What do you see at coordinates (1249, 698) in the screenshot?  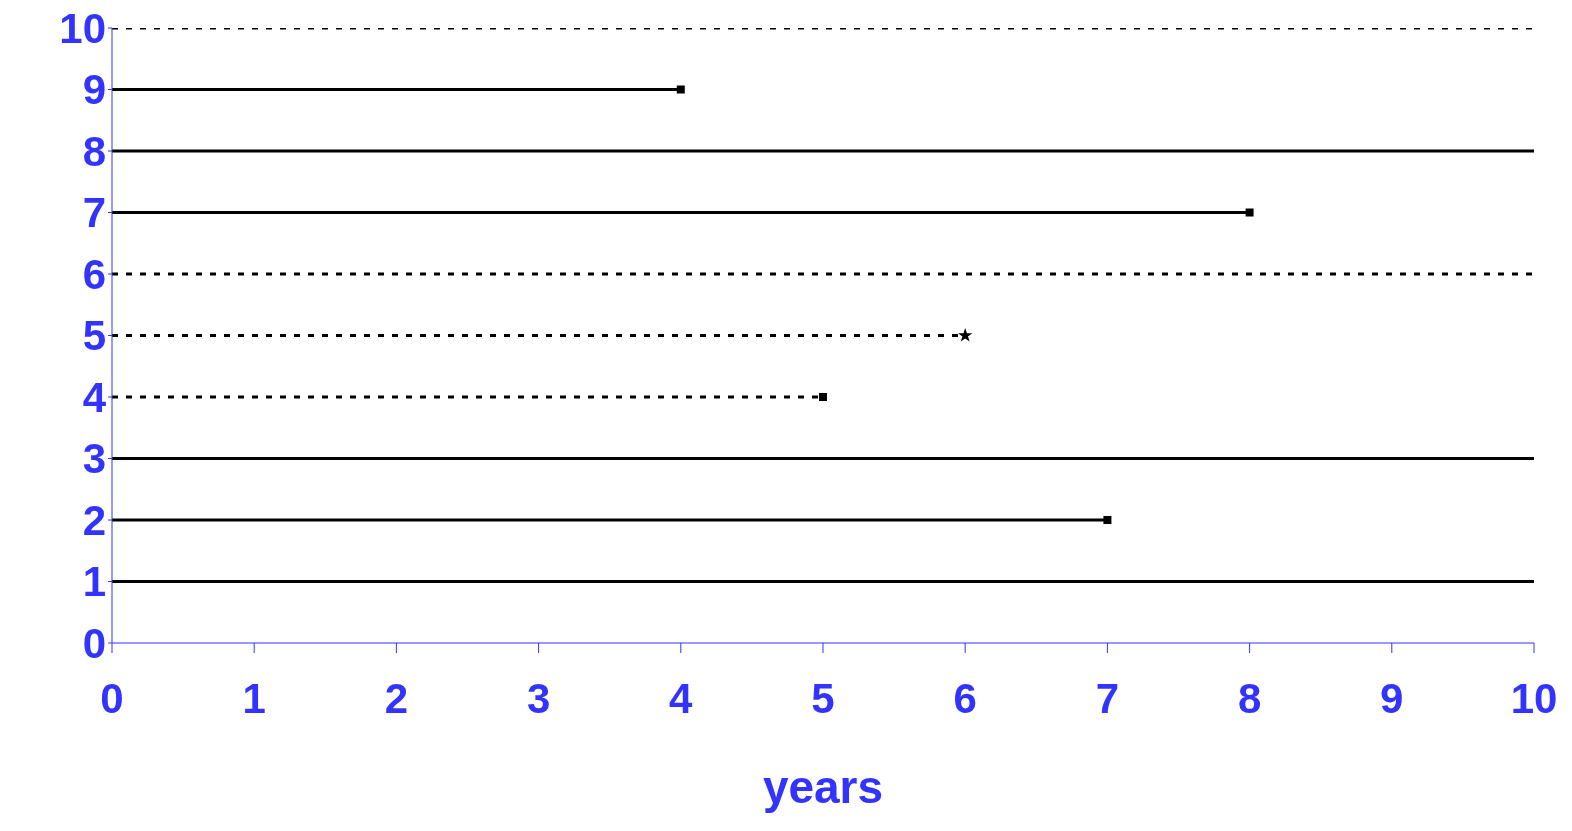 I see `x-tick-label: 8` at bounding box center [1249, 698].